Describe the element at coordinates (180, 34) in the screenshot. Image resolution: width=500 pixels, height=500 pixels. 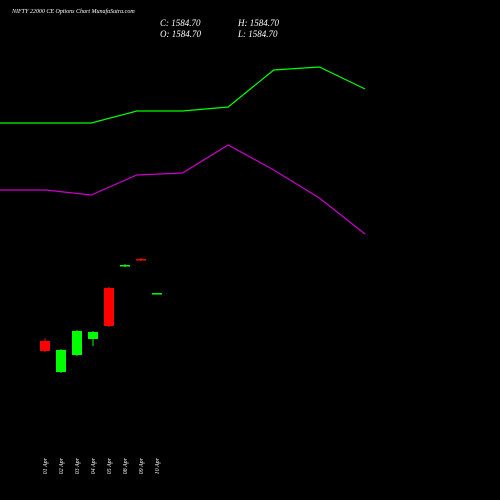
I see `open-label: O: 1584.70` at that location.